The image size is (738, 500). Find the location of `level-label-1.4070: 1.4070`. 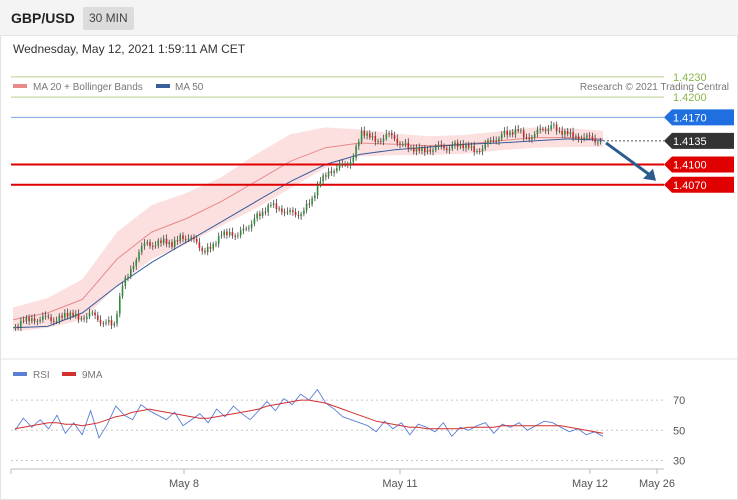

level-label-1.4070: 1.4070 is located at coordinates (690, 186).